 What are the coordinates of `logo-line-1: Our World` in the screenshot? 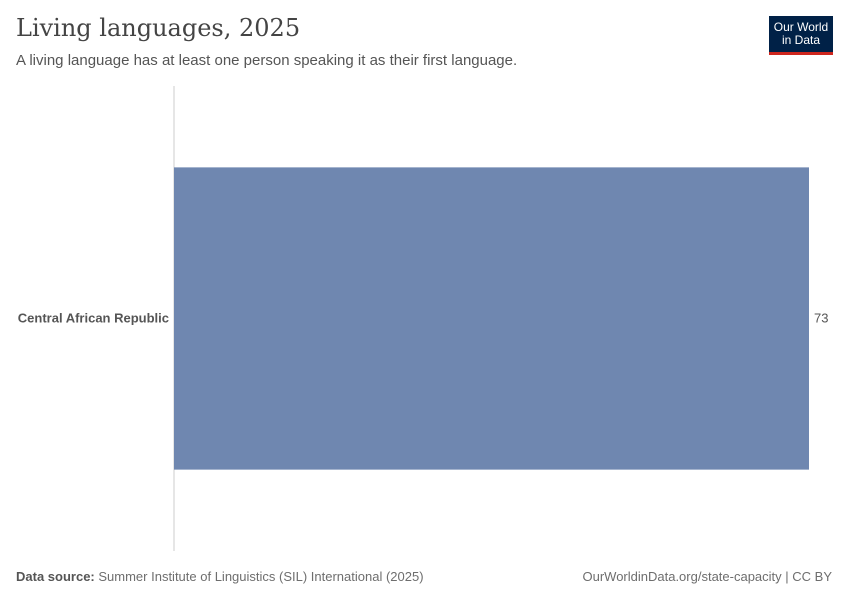 It's located at (801, 27).